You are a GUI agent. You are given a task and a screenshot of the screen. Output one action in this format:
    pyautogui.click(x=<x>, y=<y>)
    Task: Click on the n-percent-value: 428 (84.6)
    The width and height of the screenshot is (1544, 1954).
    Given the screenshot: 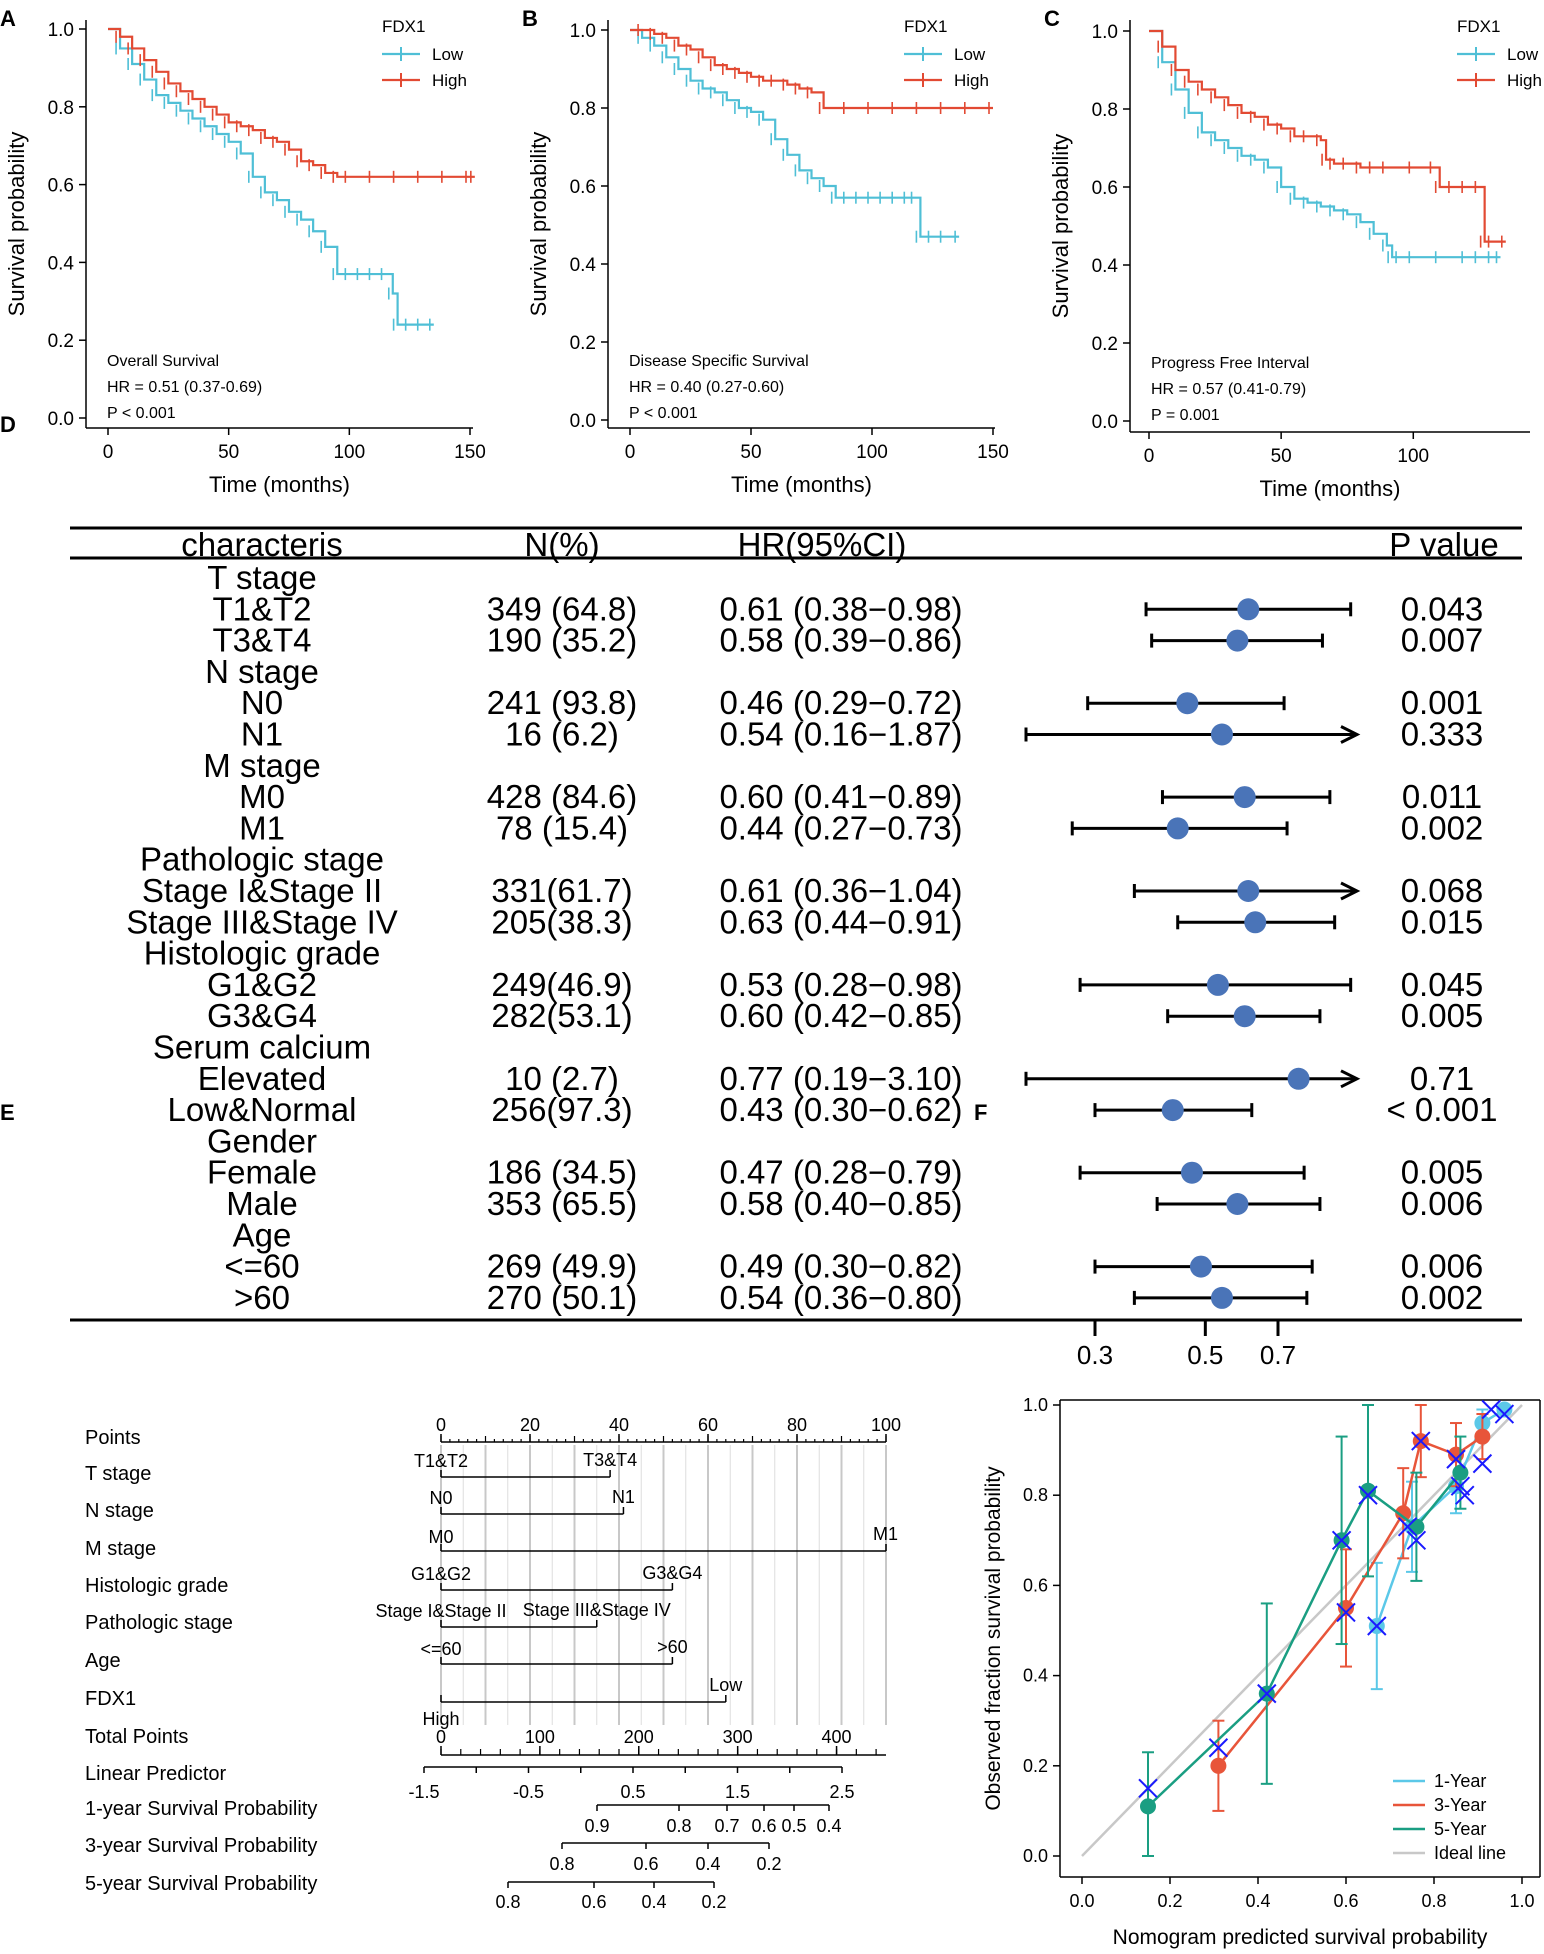 What is the action you would take?
    pyautogui.click(x=562, y=796)
    